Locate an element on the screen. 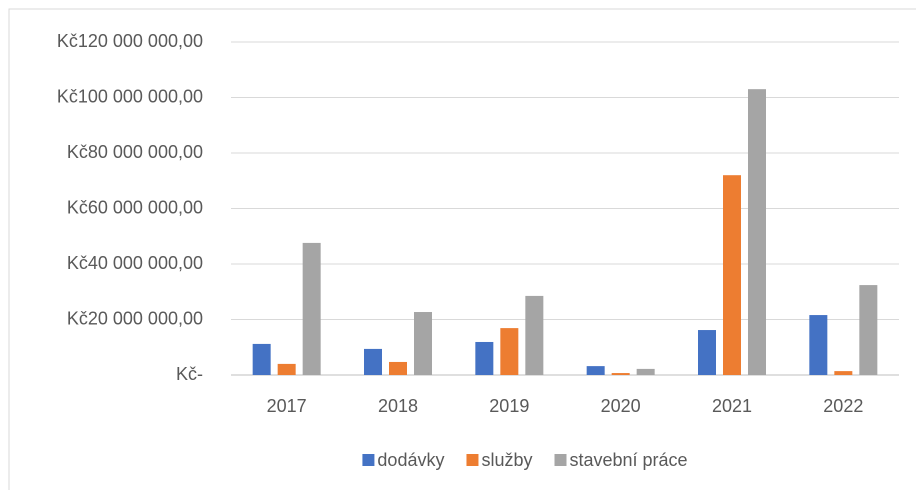 This screenshot has width=916, height=490. legend-label: dodávky is located at coordinates (410, 460).